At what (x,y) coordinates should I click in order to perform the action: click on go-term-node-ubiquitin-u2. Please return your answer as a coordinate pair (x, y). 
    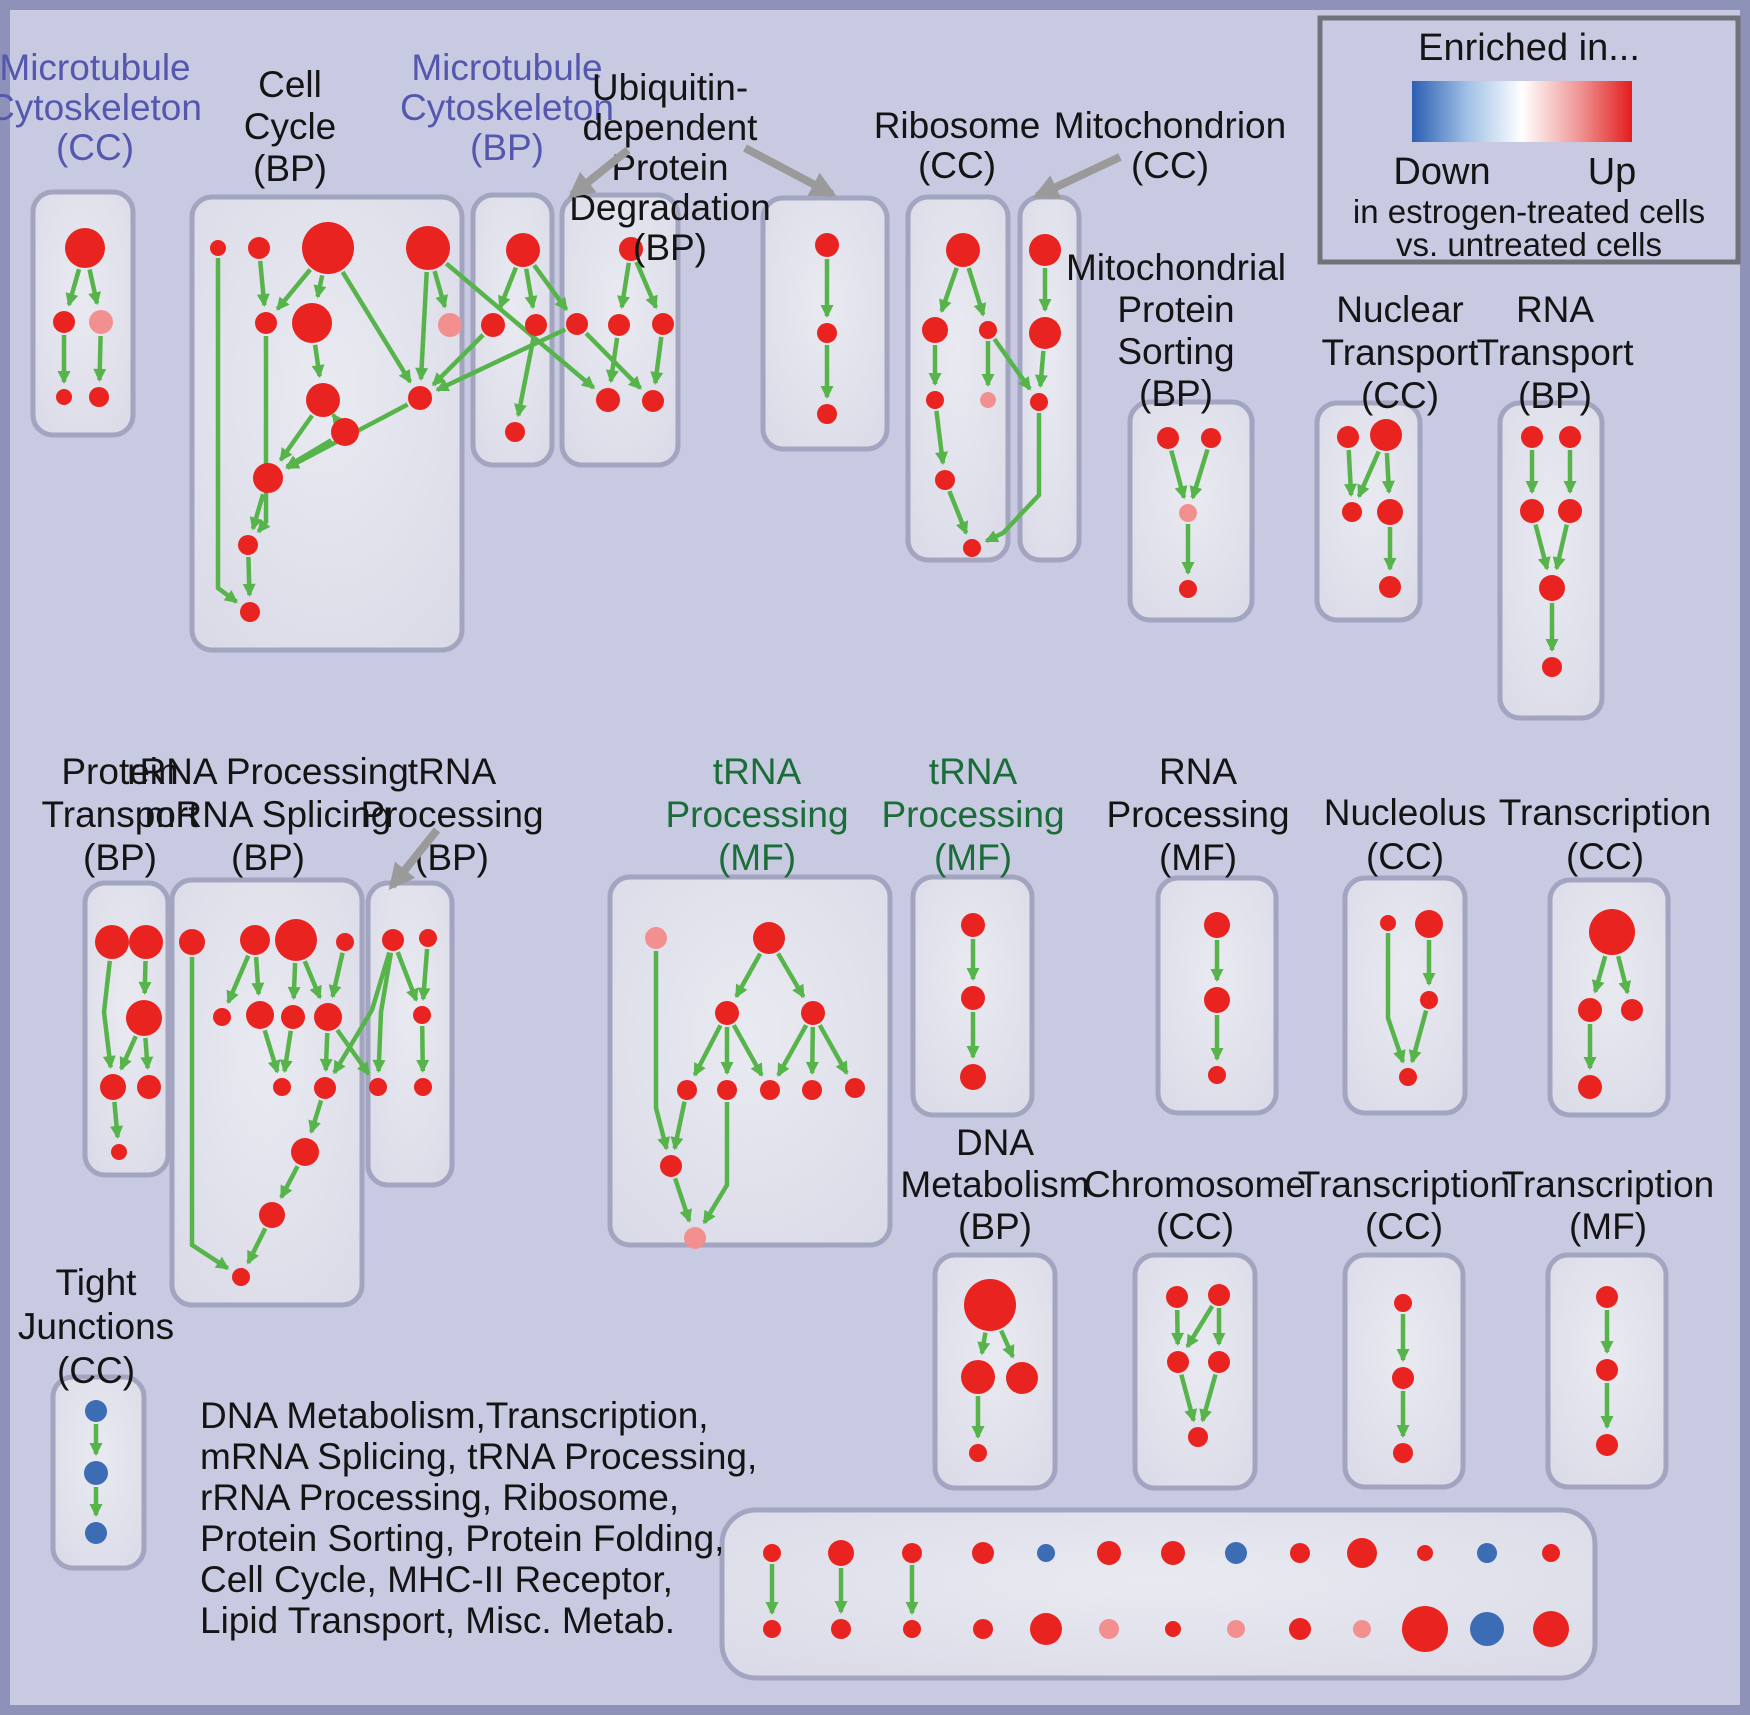
    Looking at the image, I should click on (827, 333).